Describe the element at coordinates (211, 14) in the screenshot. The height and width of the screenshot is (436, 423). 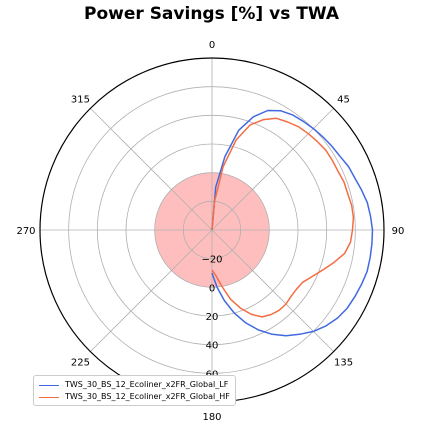
I see `chart-title: Power Savings [%] vs TWA` at that location.